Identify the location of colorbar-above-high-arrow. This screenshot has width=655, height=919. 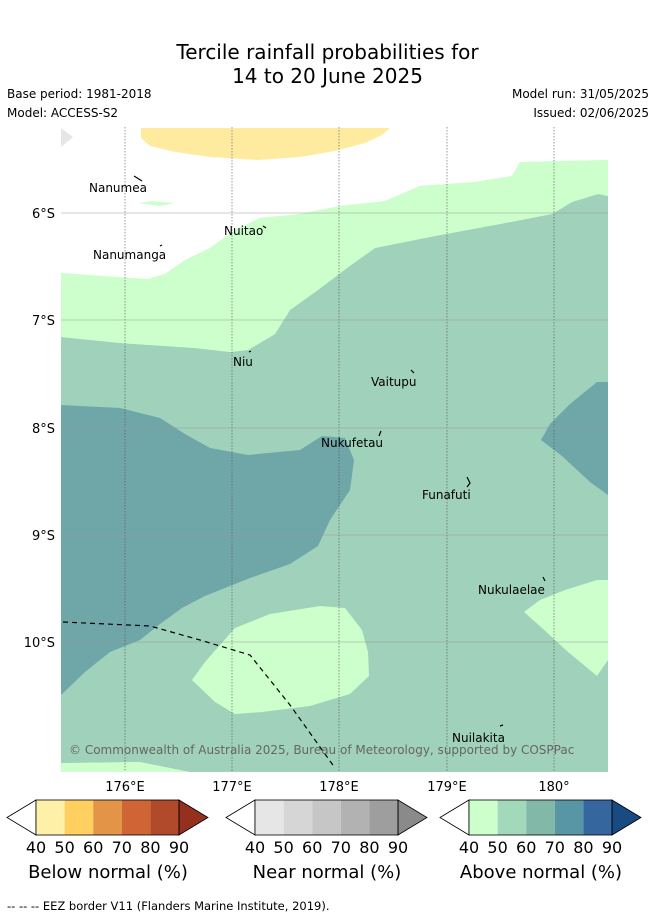
(626, 817).